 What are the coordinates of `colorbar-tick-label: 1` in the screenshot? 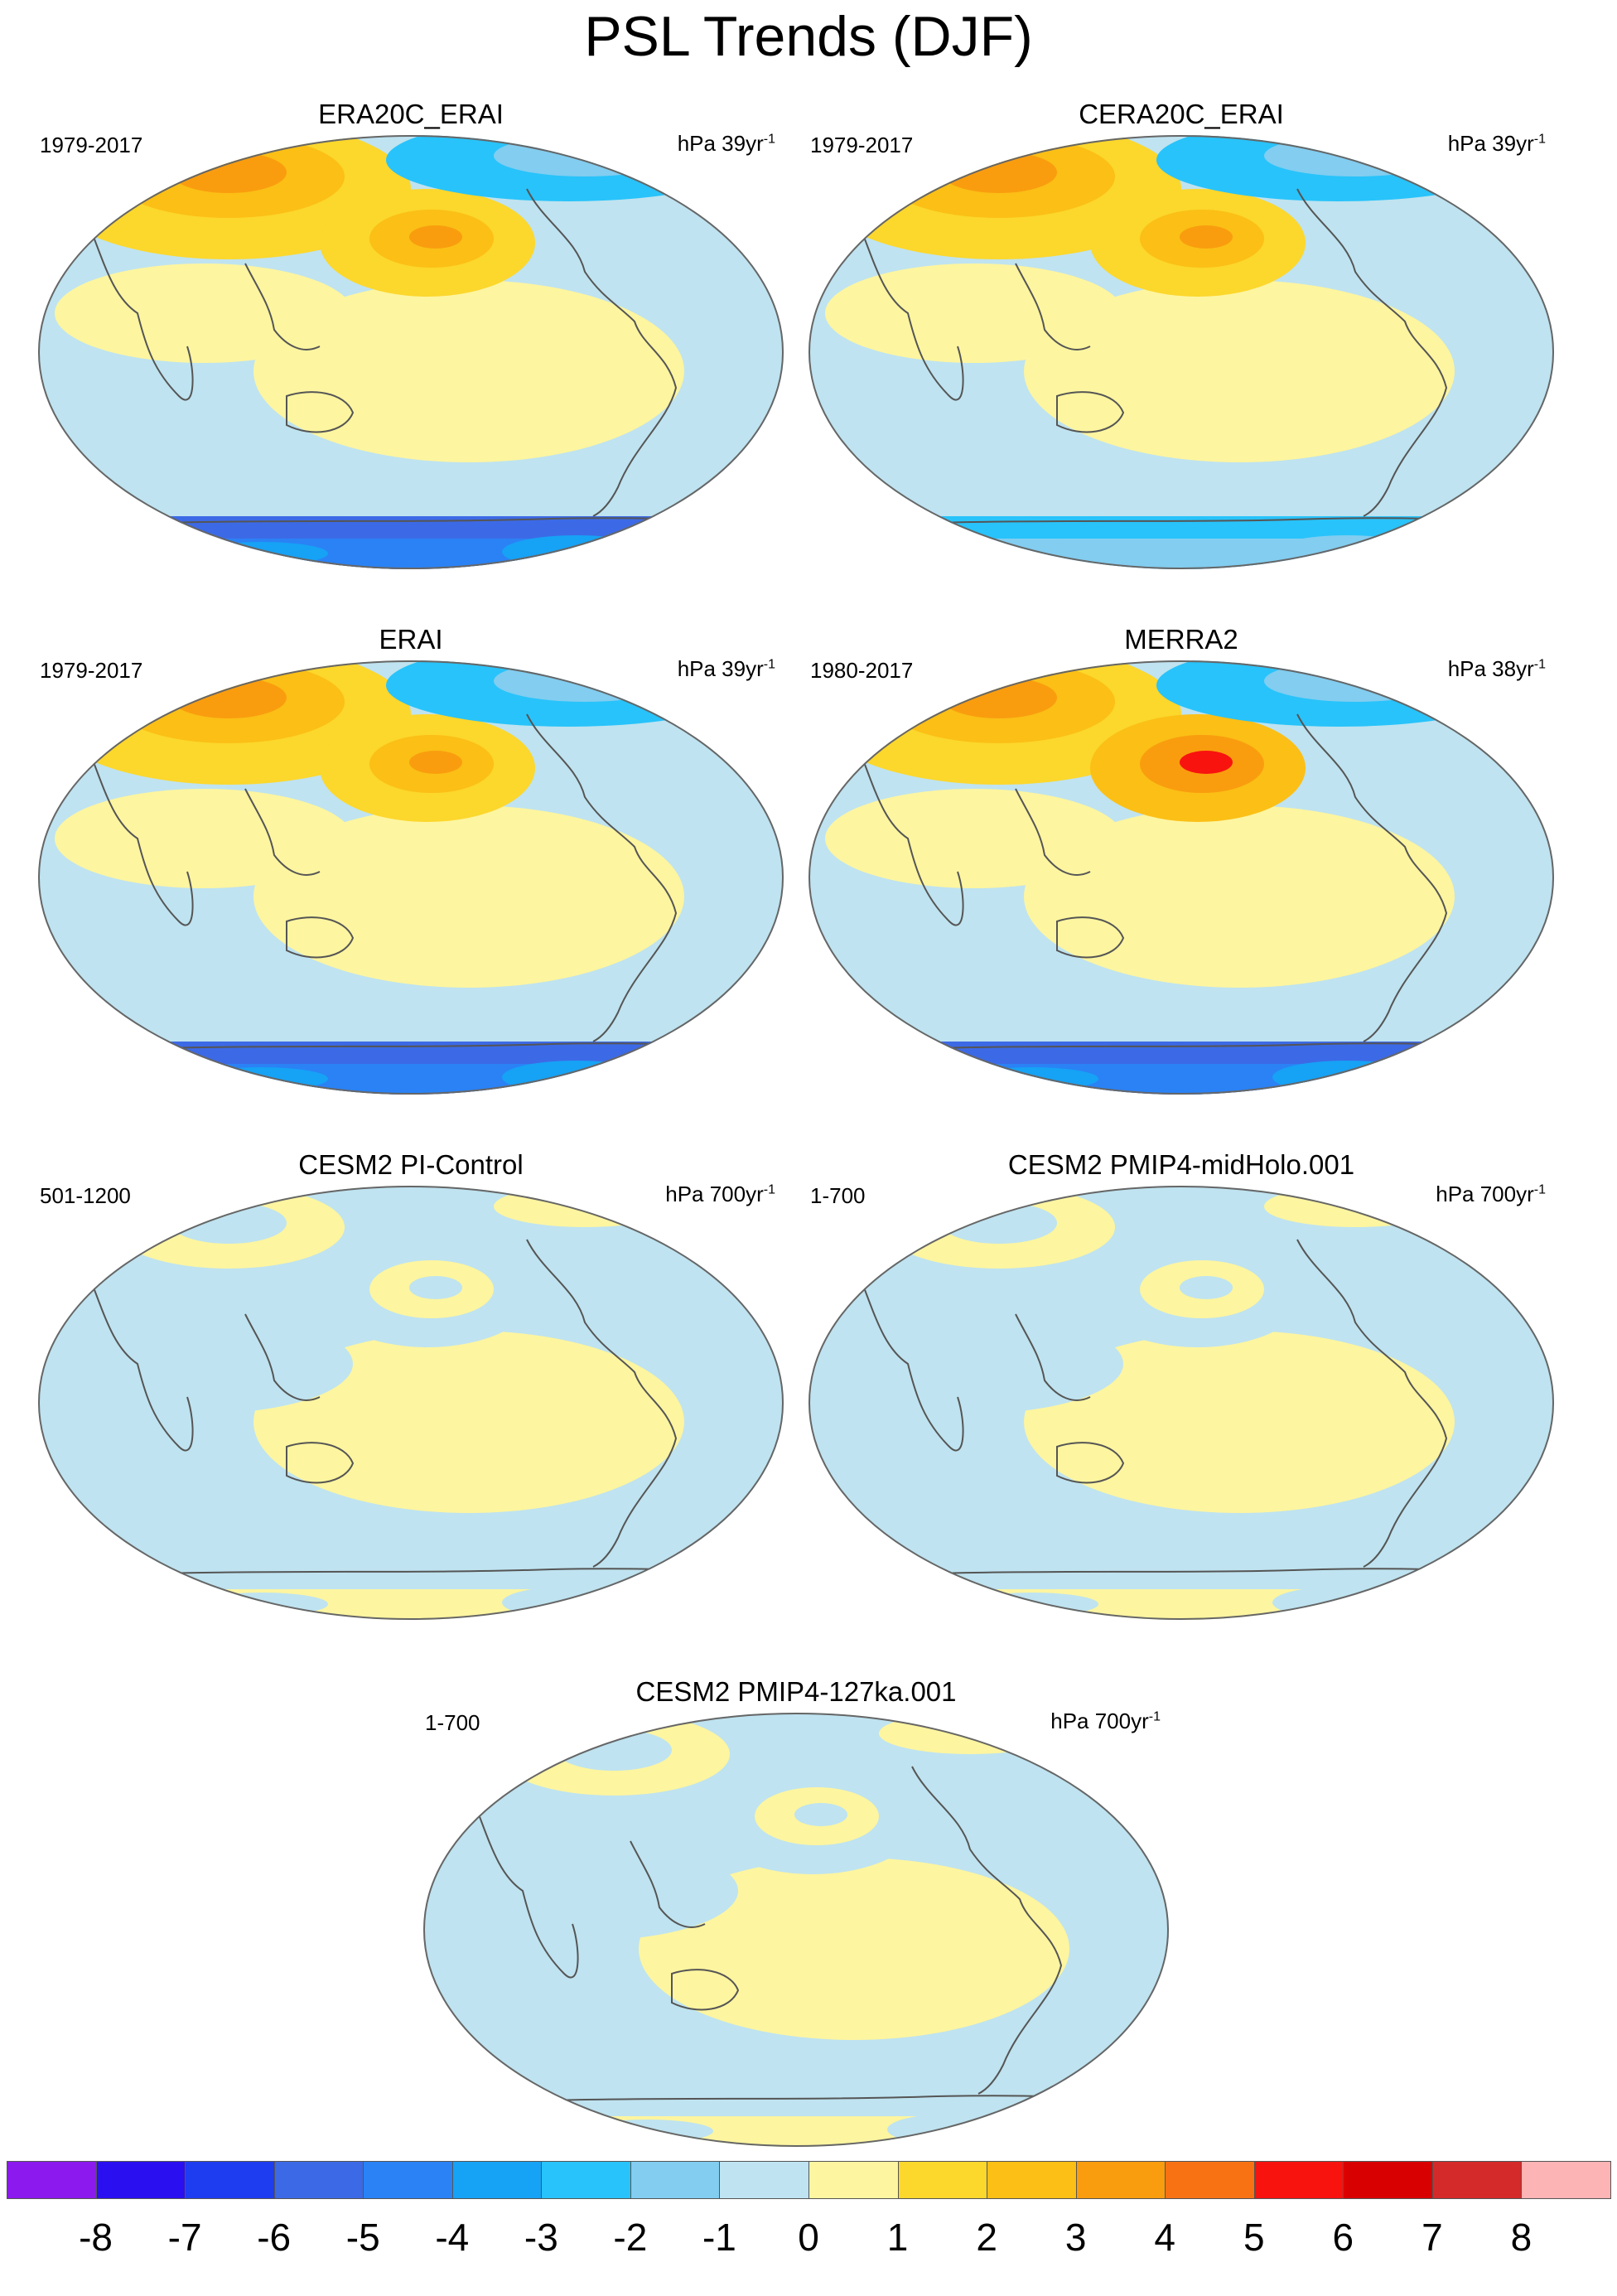 It's located at (897, 2238).